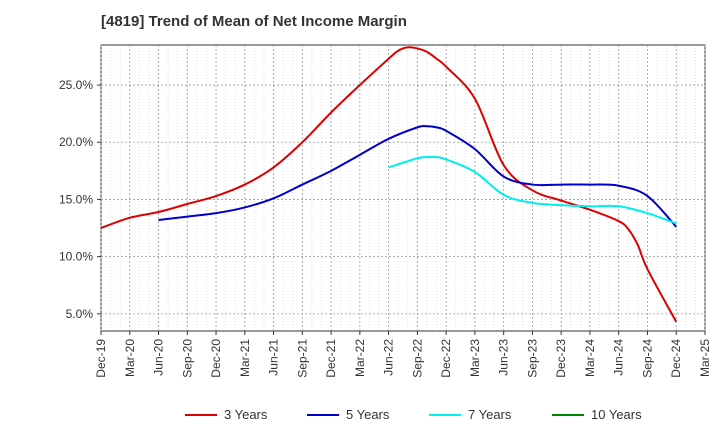  What do you see at coordinates (101, 358) in the screenshot?
I see `x-tick-label: Dec-19` at bounding box center [101, 358].